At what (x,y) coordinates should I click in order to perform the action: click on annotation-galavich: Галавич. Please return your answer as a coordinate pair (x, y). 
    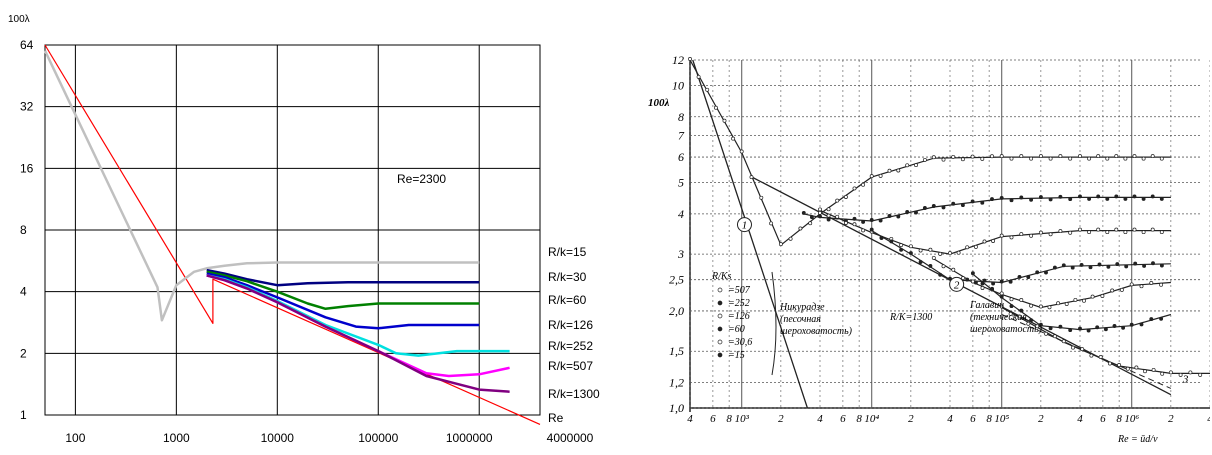
    Looking at the image, I should click on (986, 305).